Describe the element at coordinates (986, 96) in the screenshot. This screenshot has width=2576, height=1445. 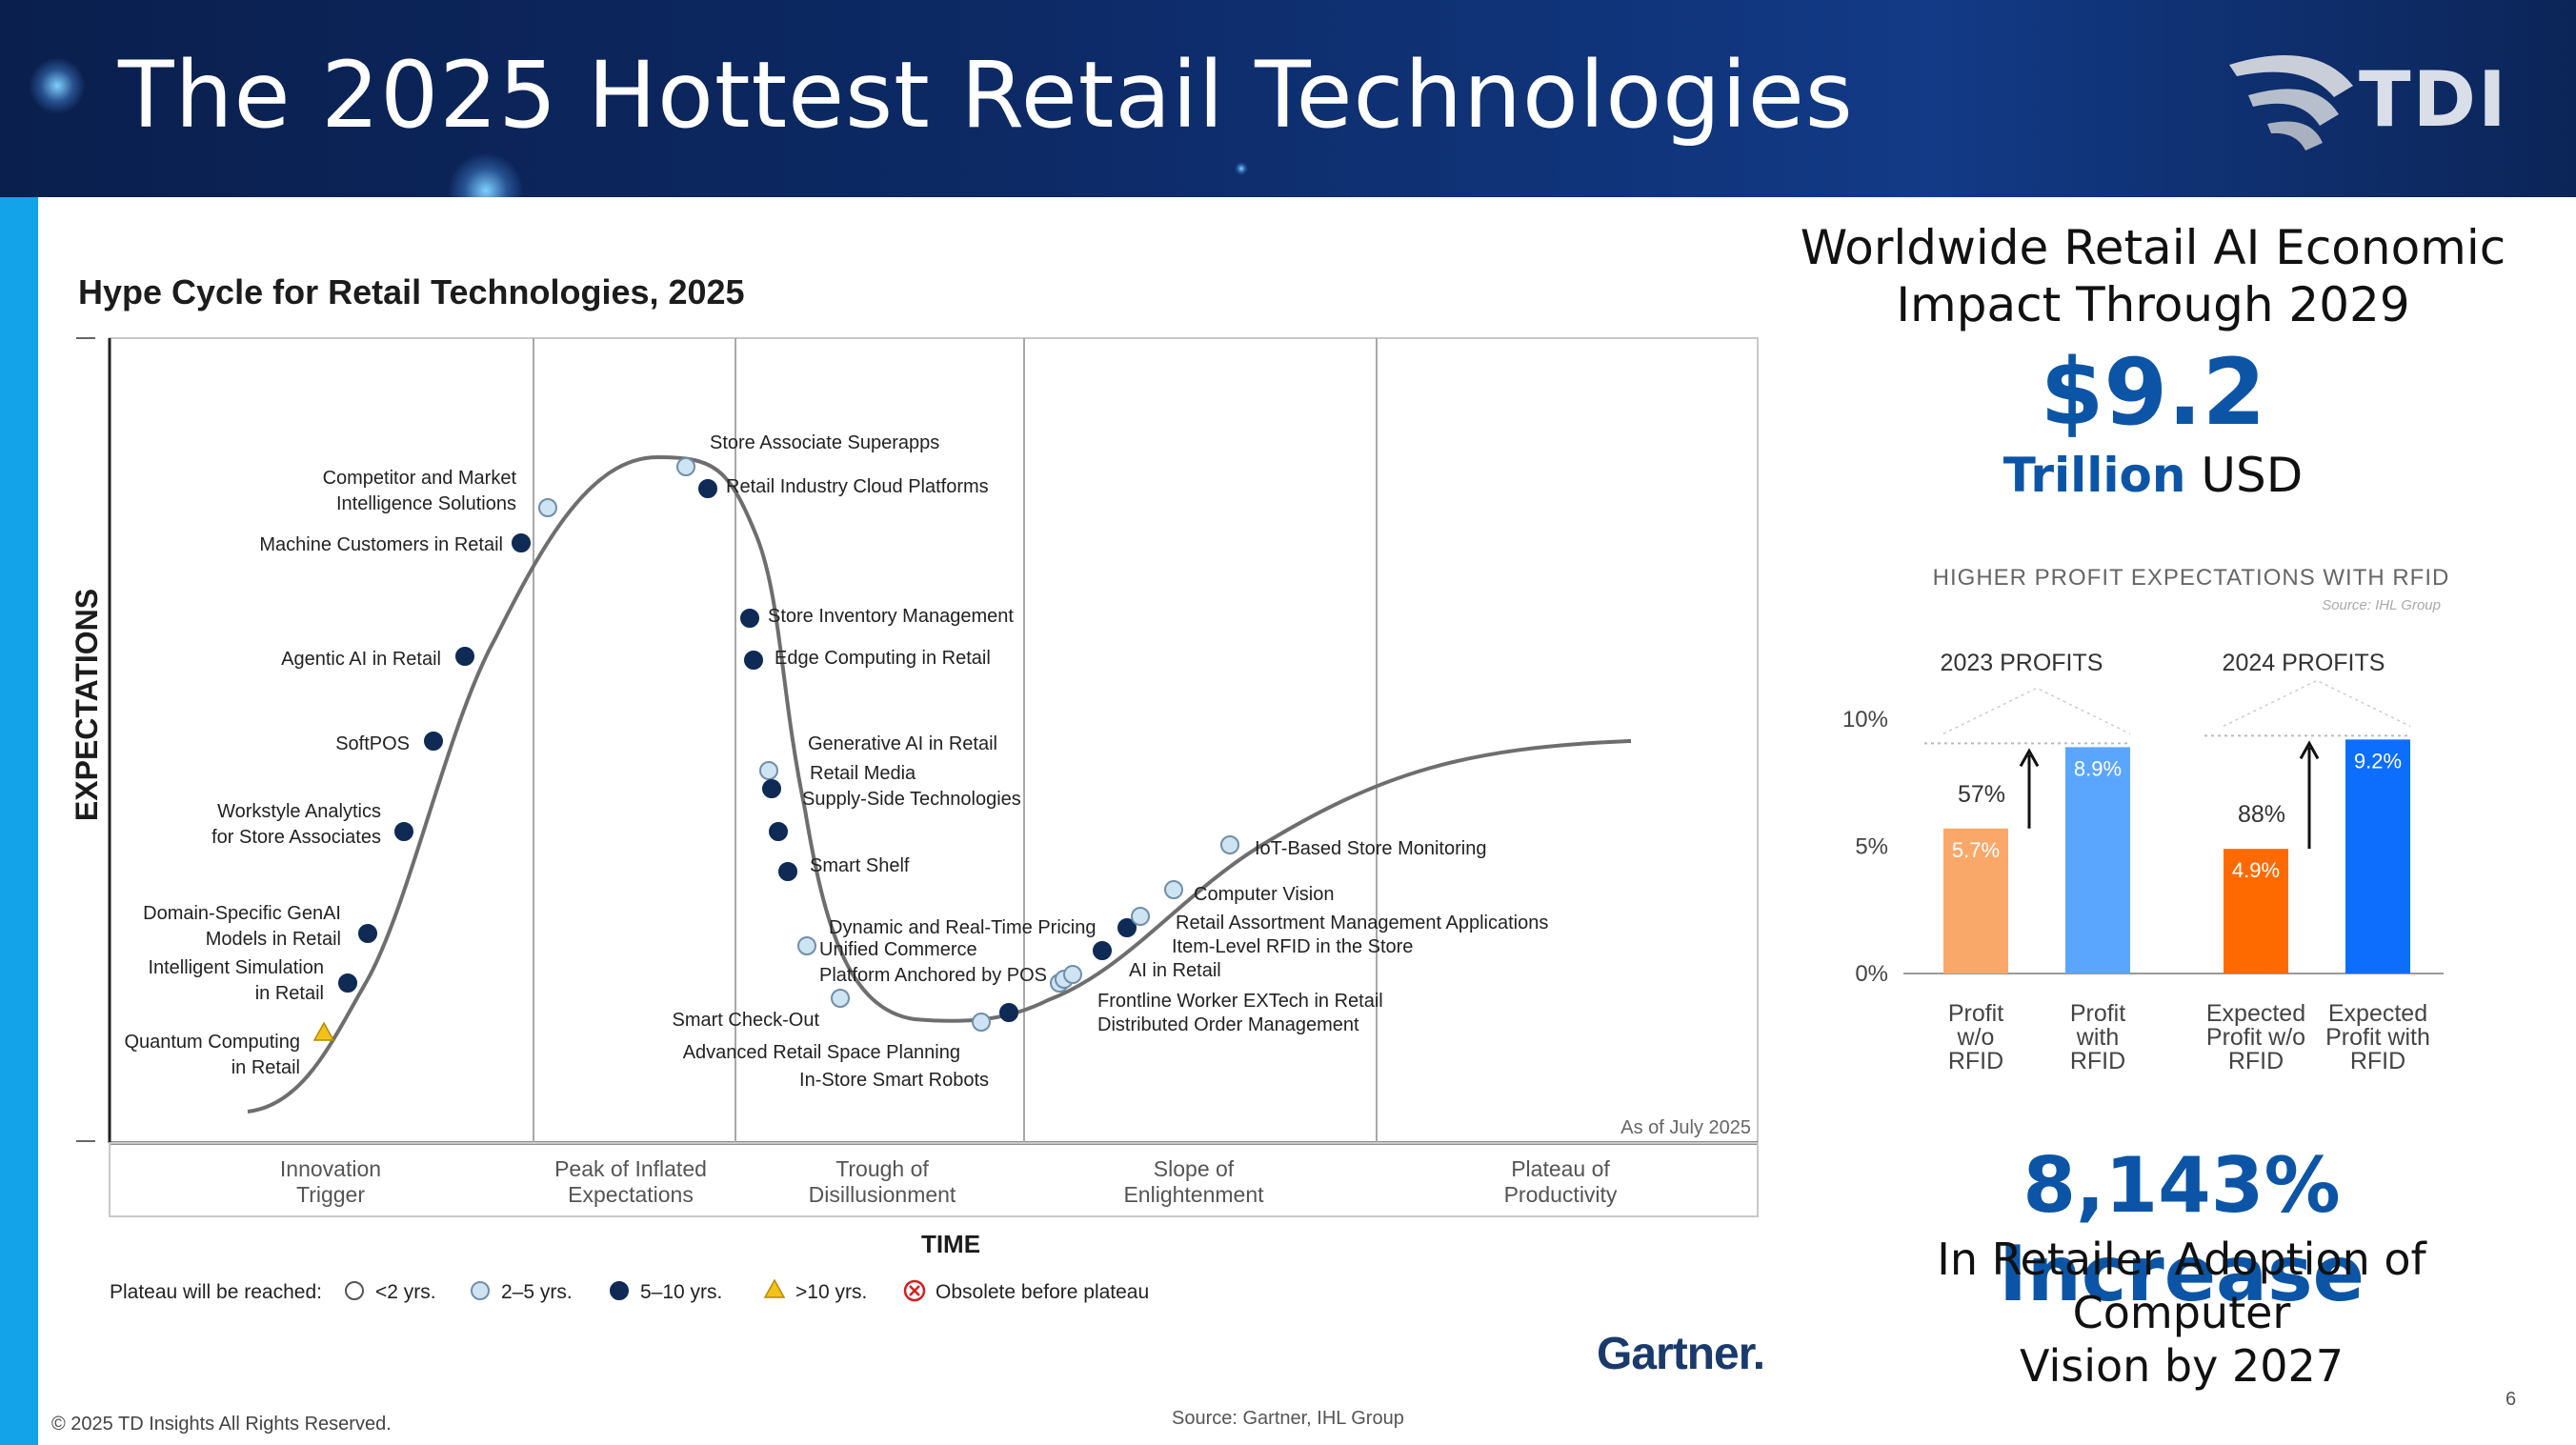
I see `slide-title: The 2025 Hottest Retail Technologies` at that location.